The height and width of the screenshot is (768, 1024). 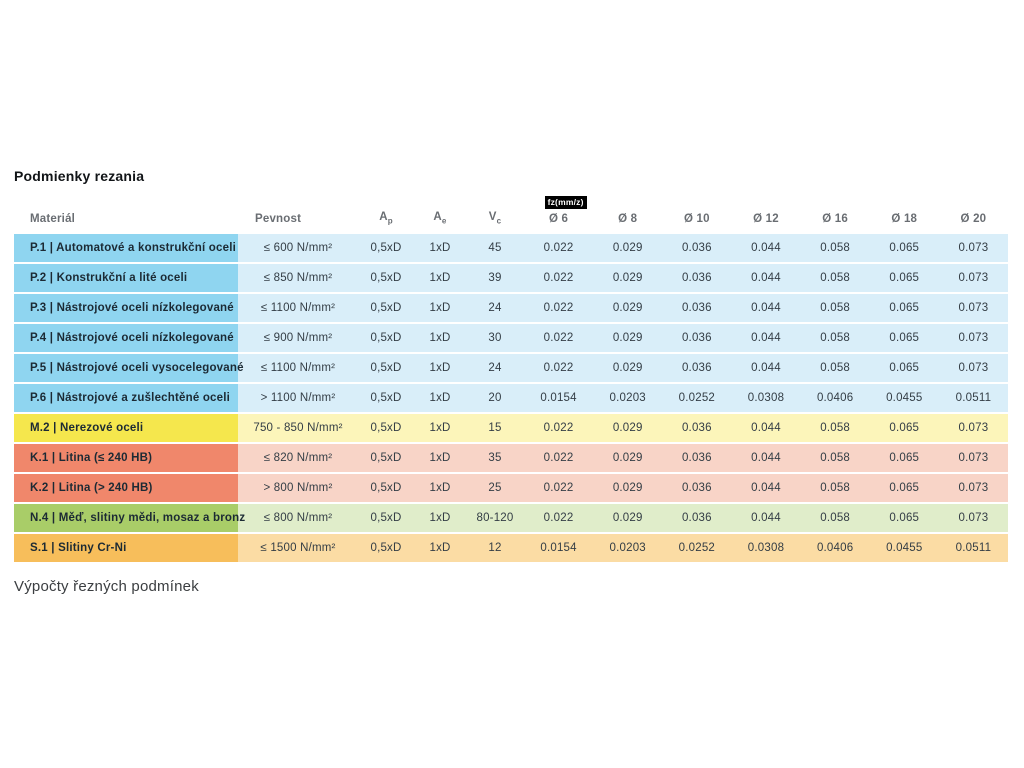 What do you see at coordinates (499, 220) in the screenshot?
I see `vc-header-sub: c` at bounding box center [499, 220].